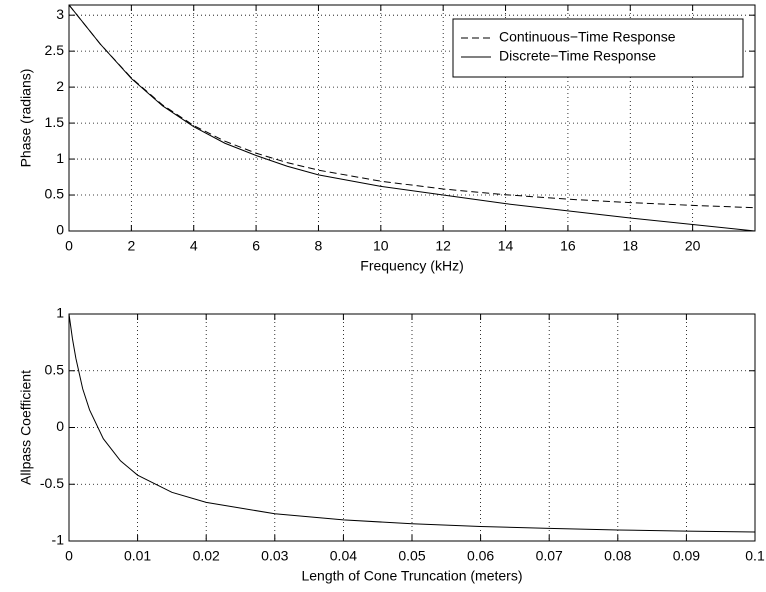  What do you see at coordinates (630, 246) in the screenshot?
I see `x-tick-label: 18` at bounding box center [630, 246].